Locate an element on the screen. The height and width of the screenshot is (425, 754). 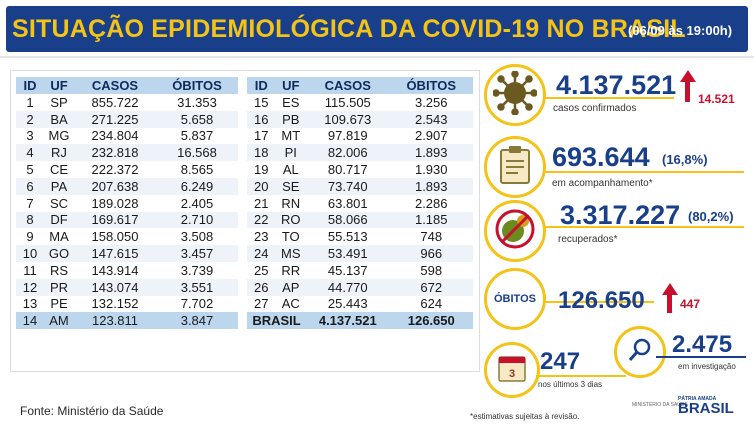
cell-uf: PR is located at coordinates (59, 287).